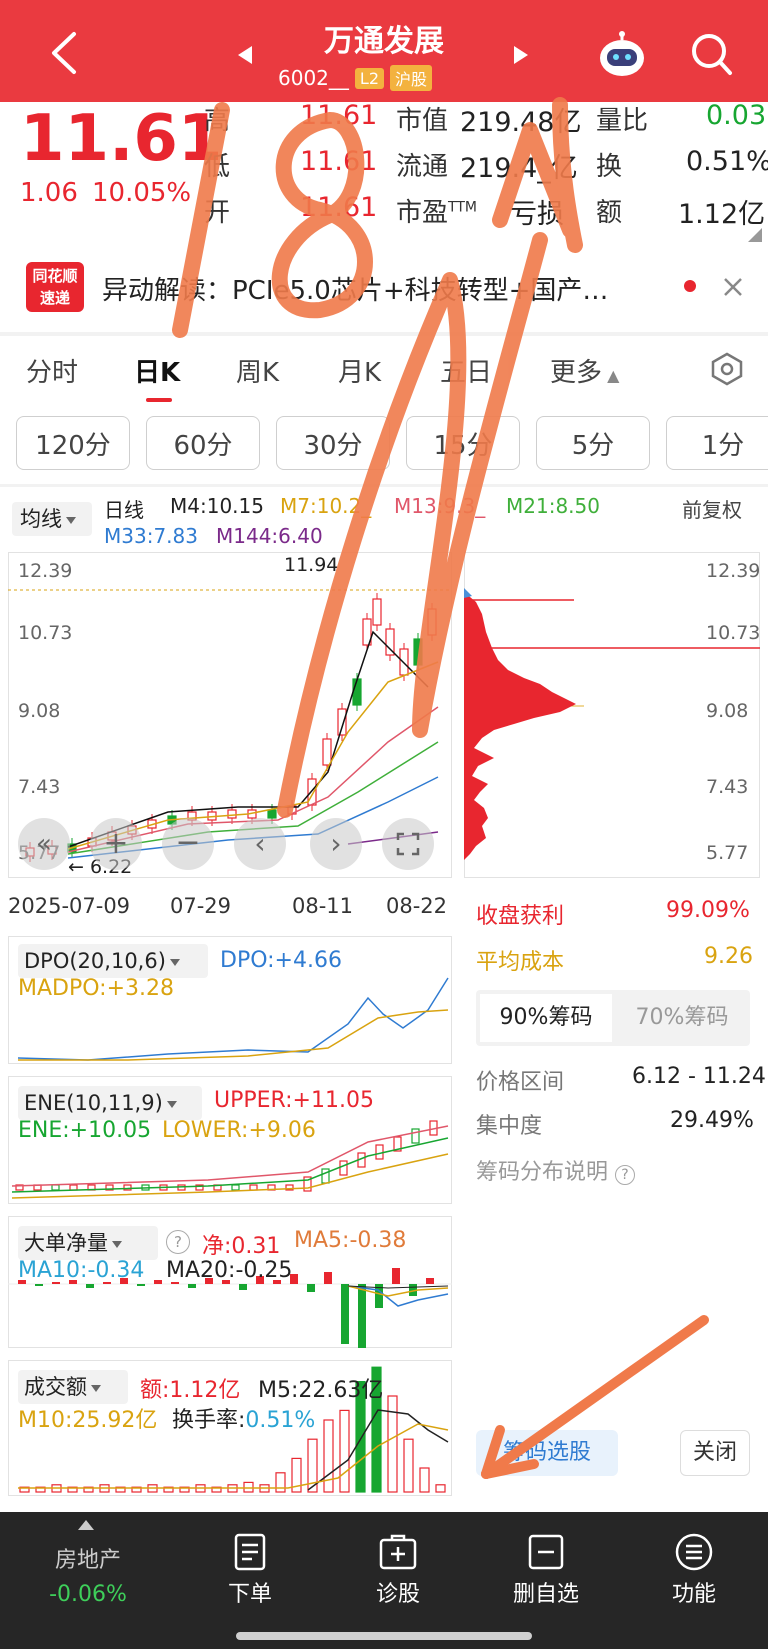 This screenshot has height=1649, width=768. I want to click on function-label: 功能, so click(693, 1594).